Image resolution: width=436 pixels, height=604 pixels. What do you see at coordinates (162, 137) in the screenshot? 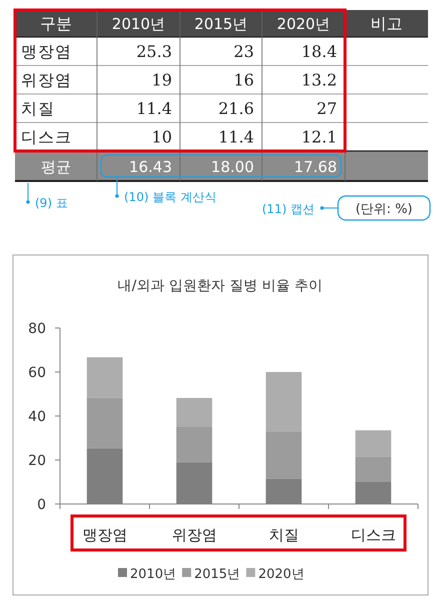
I see `data-label: 10` at bounding box center [162, 137].